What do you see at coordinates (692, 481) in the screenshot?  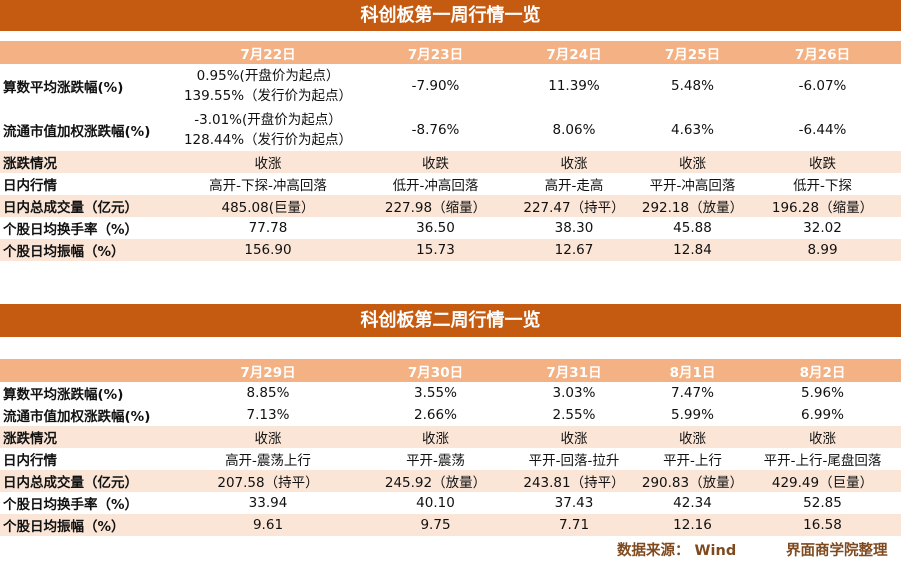 I see `table-cell: 290.83（放量）` at bounding box center [692, 481].